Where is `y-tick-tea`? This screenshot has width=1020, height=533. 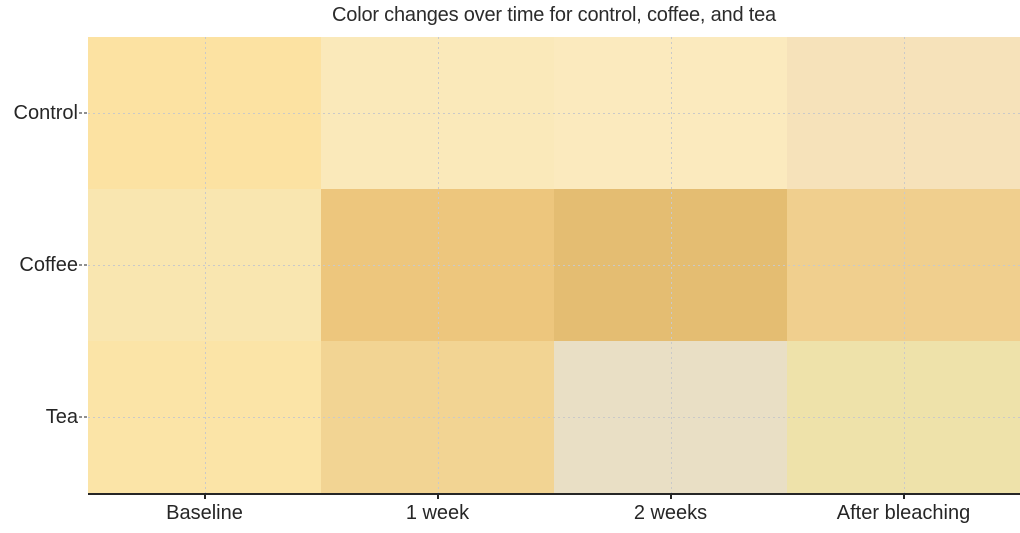
y-tick-tea is located at coordinates (83, 417).